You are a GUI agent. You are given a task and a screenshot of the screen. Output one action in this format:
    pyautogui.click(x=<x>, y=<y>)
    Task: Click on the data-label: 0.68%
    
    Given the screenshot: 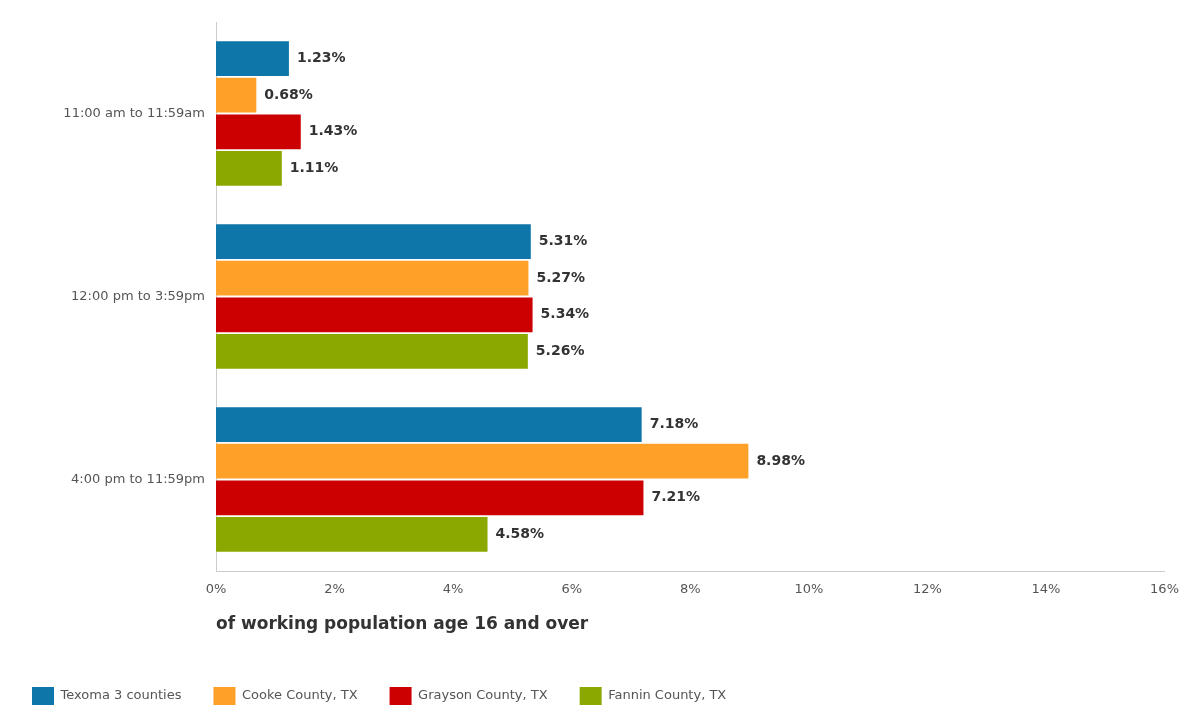 What is the action you would take?
    pyautogui.click(x=288, y=93)
    